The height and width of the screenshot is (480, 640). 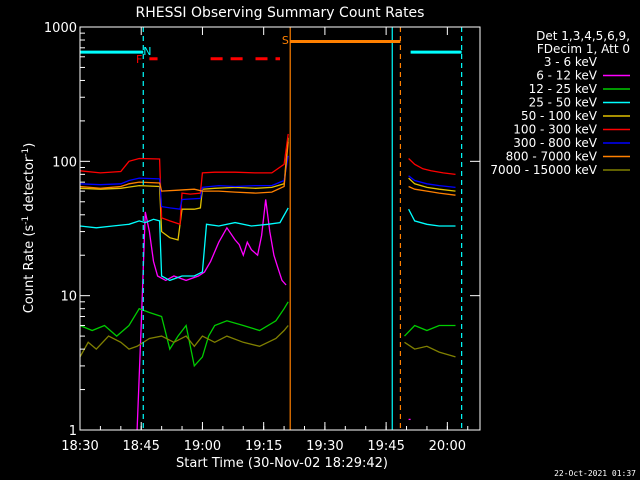 I want to click on x-tick-label: 19:45, so click(x=385, y=446).